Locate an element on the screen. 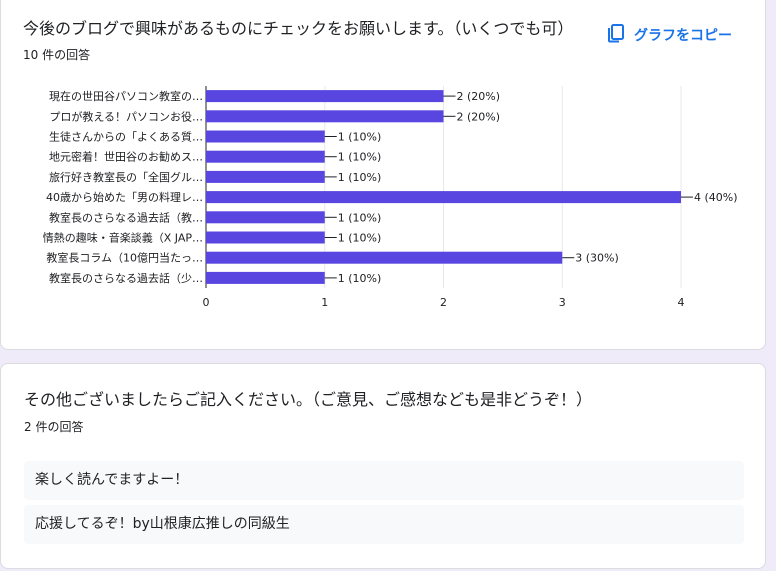 The image size is (776, 571). copy-chart-button: グラフをコピー is located at coordinates (669, 35).